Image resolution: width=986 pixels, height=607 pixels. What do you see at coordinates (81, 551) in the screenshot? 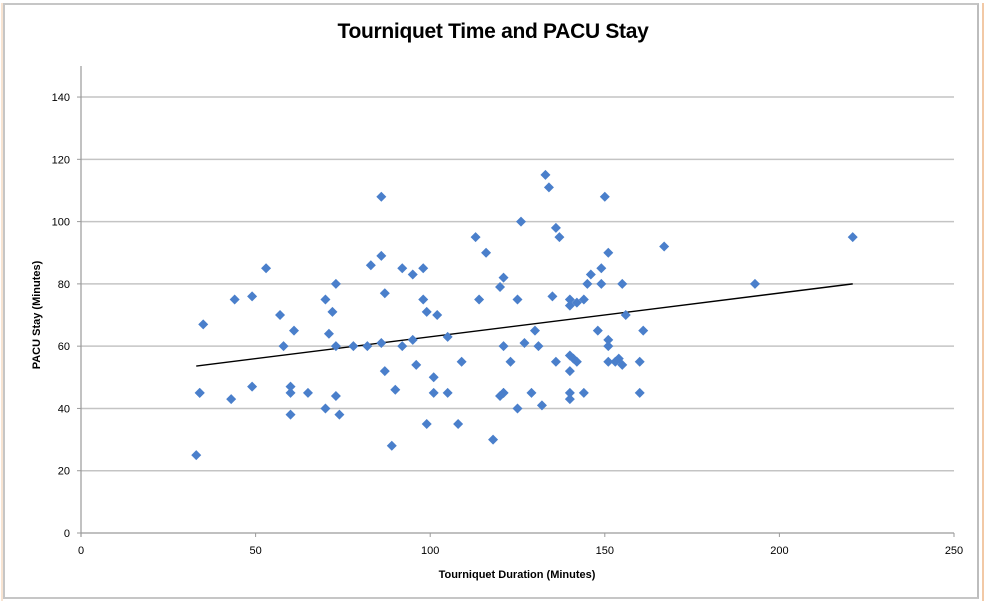
I see `x-tick-label: 0` at bounding box center [81, 551].